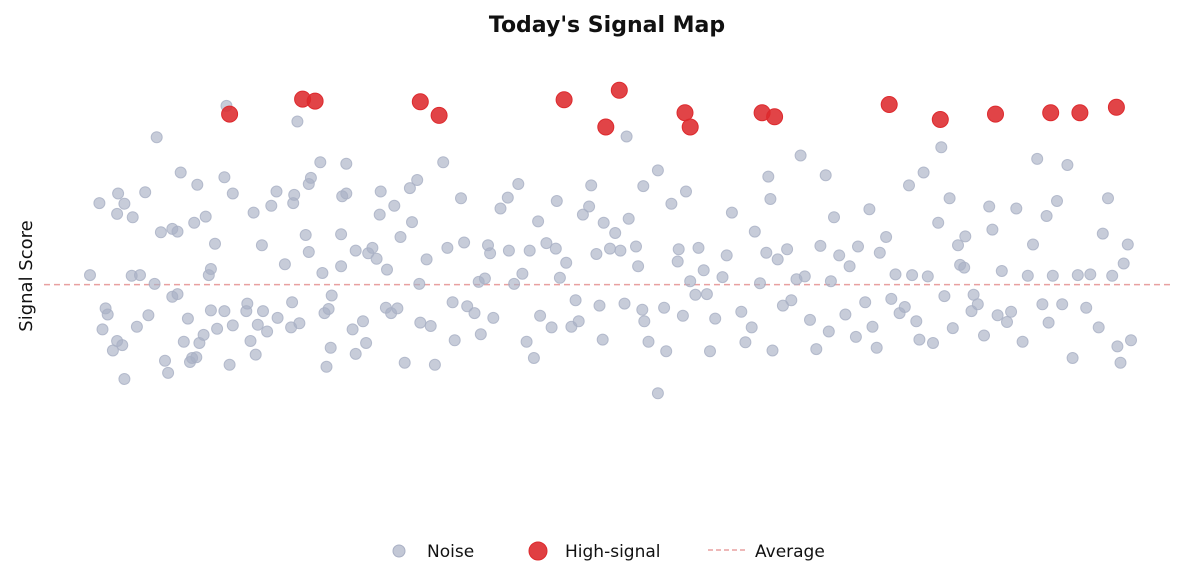 This screenshot has width=1185, height=584. What do you see at coordinates (399, 551) in the screenshot?
I see `legend-noise-marker` at bounding box center [399, 551].